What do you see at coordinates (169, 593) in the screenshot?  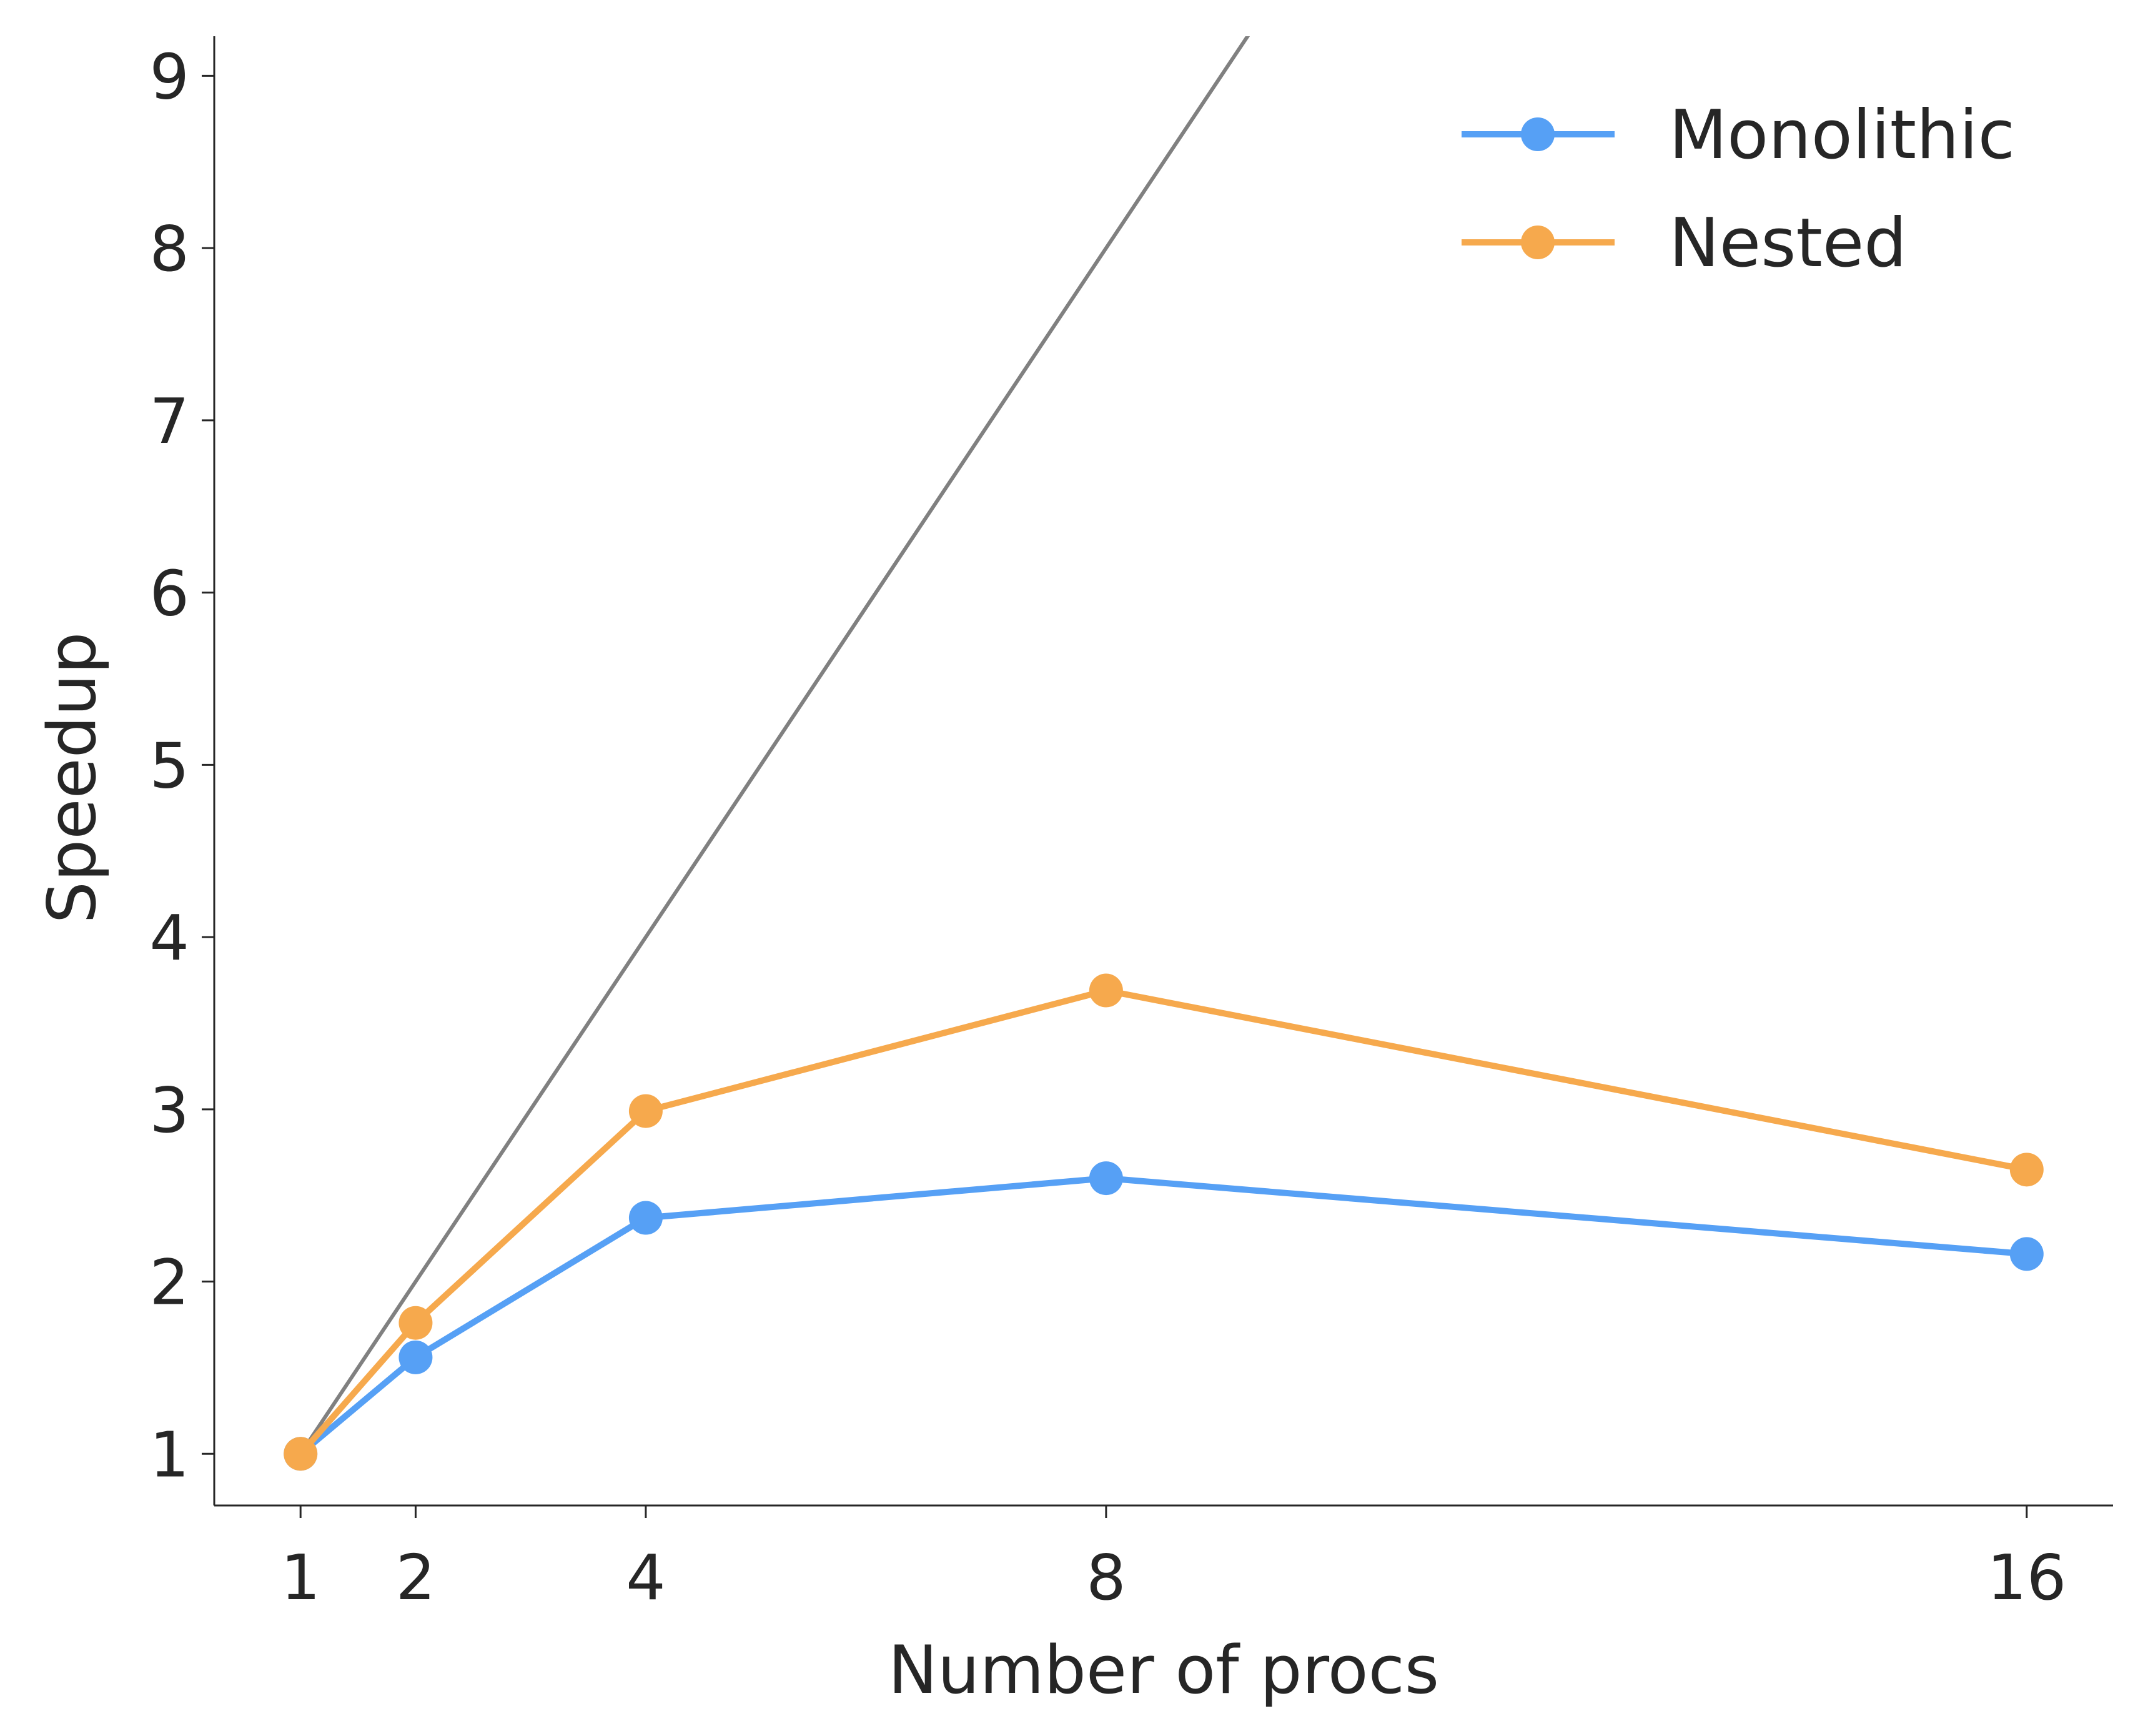 I see `y-tick-label: 6` at bounding box center [169, 593].